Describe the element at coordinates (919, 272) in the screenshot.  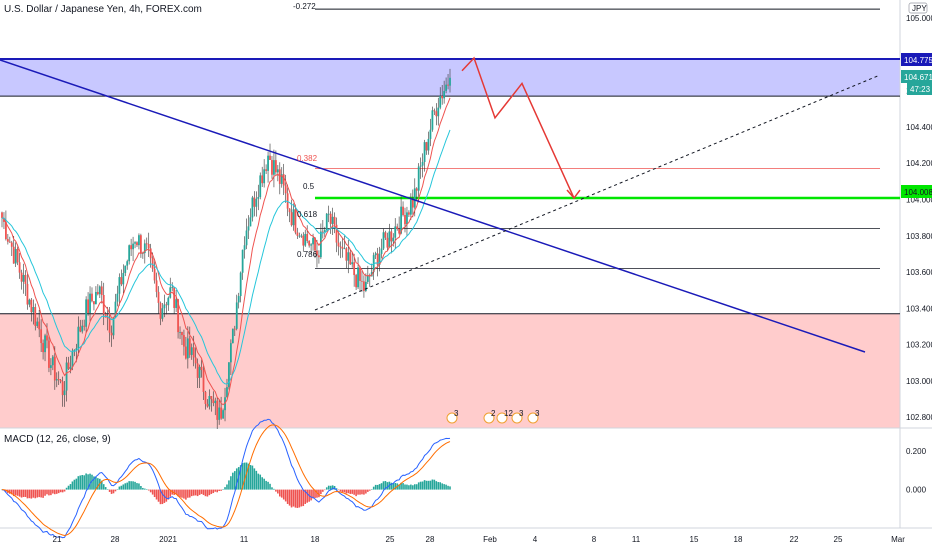
I see `price-tick-label: 103.600` at that location.